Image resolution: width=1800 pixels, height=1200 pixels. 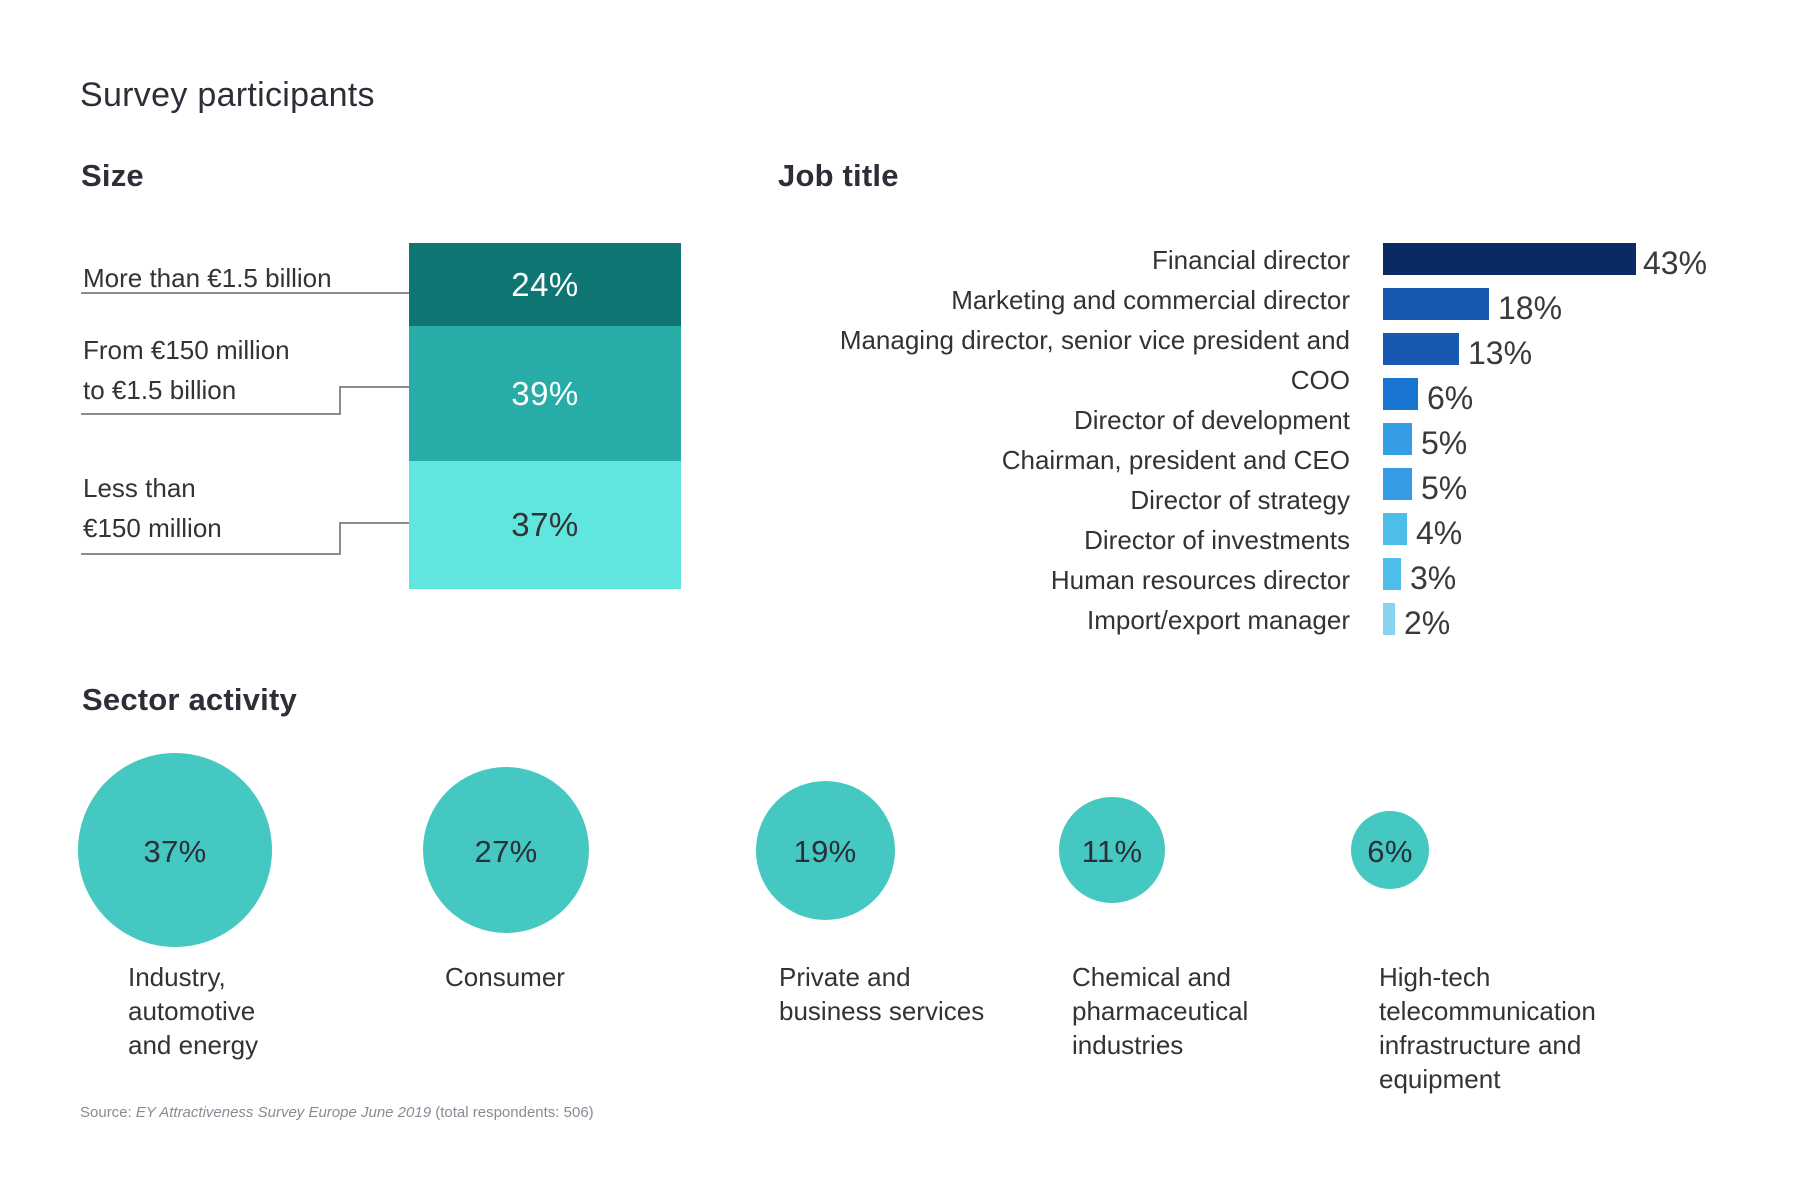 I want to click on sector-bubble-value: 11%, so click(x=1112, y=851).